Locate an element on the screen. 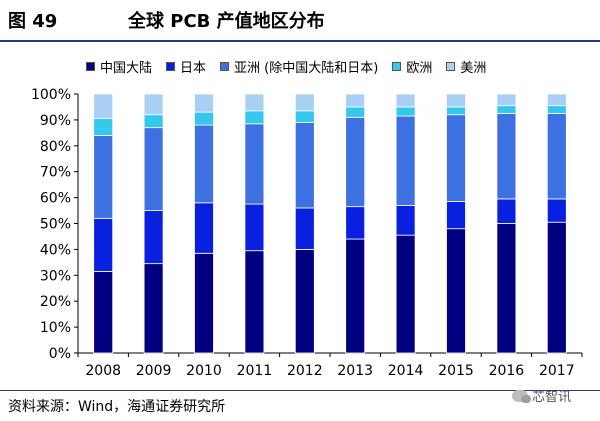 The height and width of the screenshot is (421, 600). x-tick-label: 2017 is located at coordinates (557, 371).